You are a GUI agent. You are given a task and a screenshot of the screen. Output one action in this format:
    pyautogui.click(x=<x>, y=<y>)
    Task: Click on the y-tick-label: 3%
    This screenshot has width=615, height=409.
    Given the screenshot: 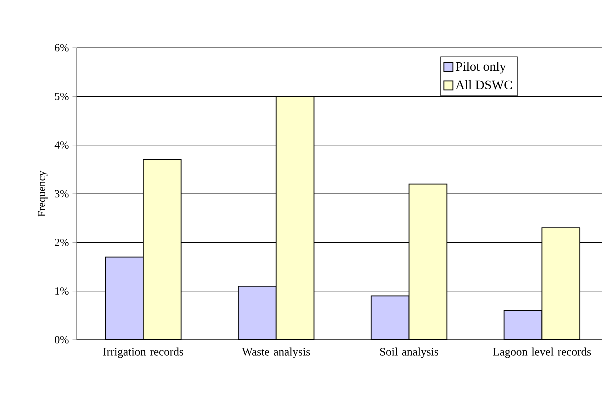 What is the action you would take?
    pyautogui.click(x=62, y=194)
    